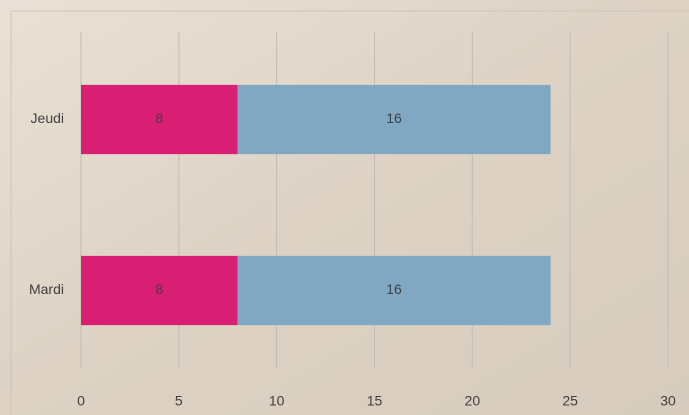 The width and height of the screenshot is (689, 415). I want to click on x-tick-label: 15, so click(375, 401).